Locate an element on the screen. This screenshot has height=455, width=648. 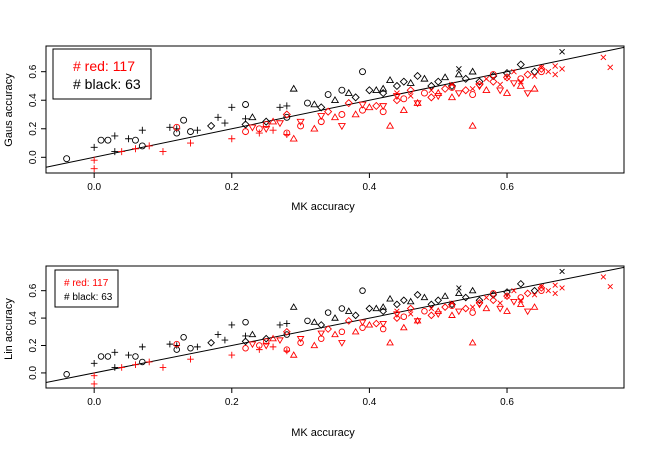
y-axis-label: Lin accuracy is located at coordinates (9, 329).